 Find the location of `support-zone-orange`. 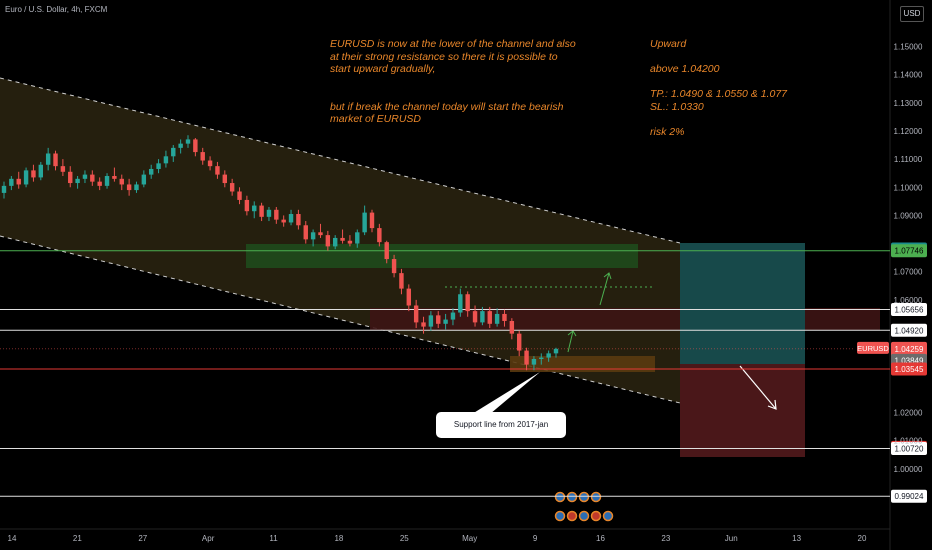

support-zone-orange is located at coordinates (582, 364).